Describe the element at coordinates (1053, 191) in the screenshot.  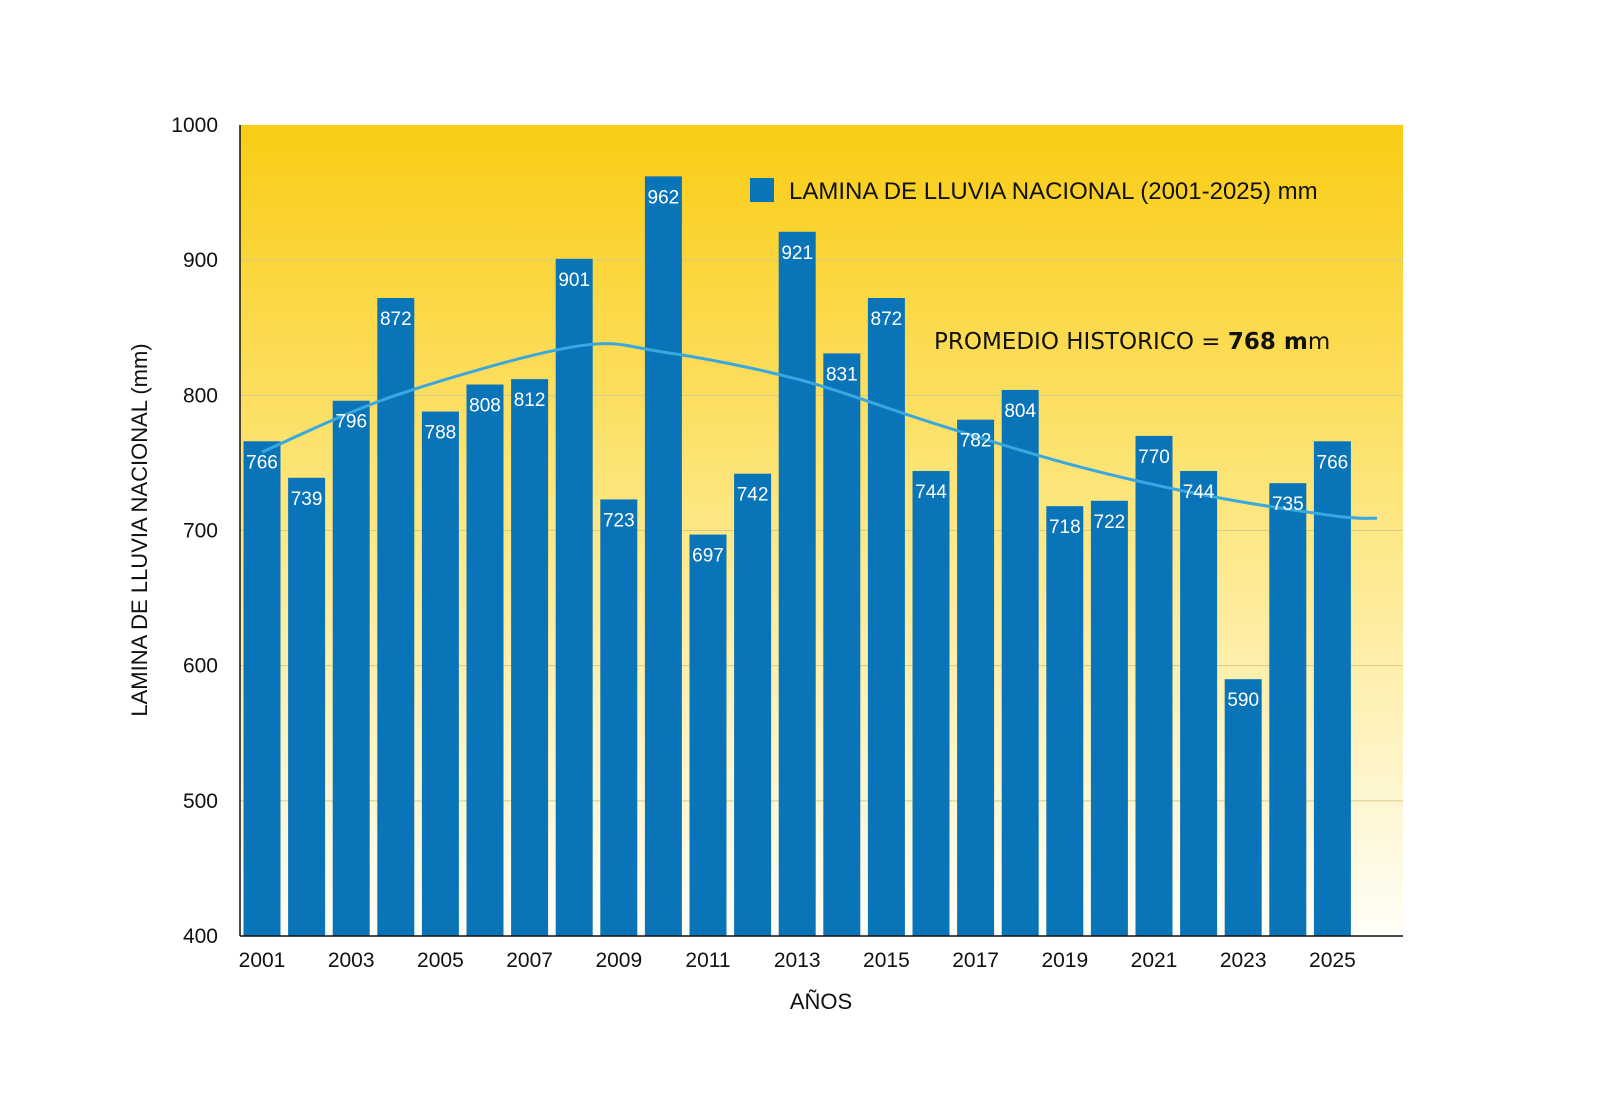
I see `legend-label: LAMINA DE LLUVIA NACIONAL (2001-2025) mm` at that location.